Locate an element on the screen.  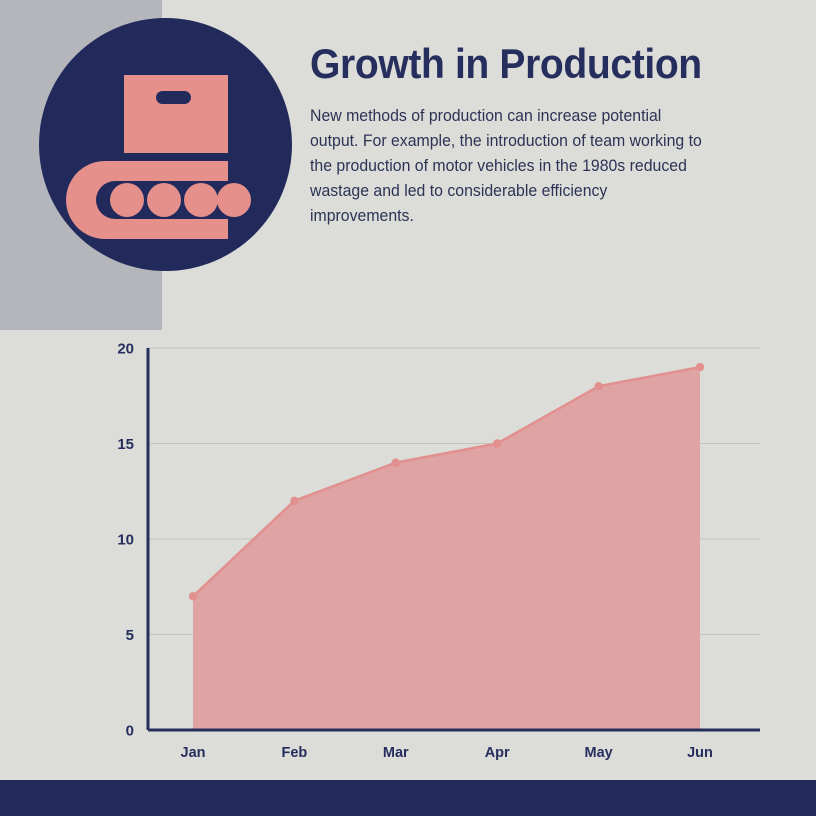
y-axis-tick-label: 10 is located at coordinates (125, 540).